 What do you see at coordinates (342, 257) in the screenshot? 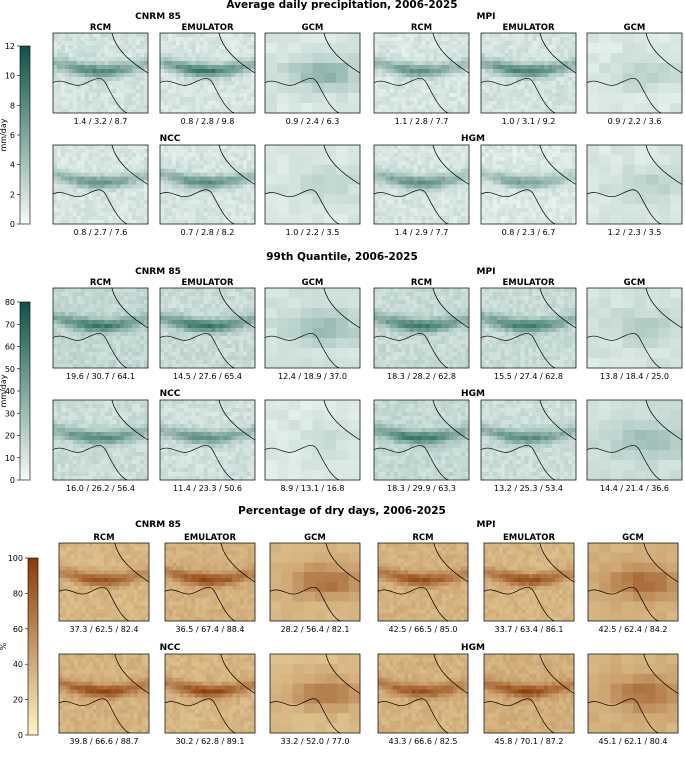
I see `section-title: 99th Quantile, 2006-2025` at bounding box center [342, 257].